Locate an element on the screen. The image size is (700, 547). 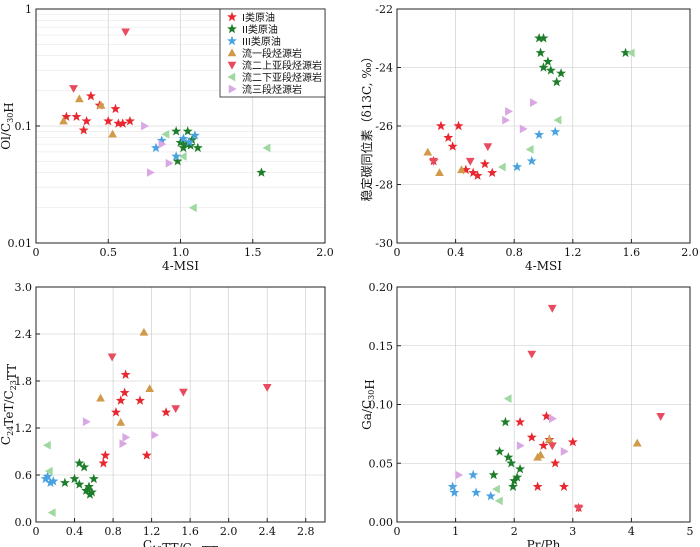
x-tick-label: 0.5 is located at coordinates (109, 252).